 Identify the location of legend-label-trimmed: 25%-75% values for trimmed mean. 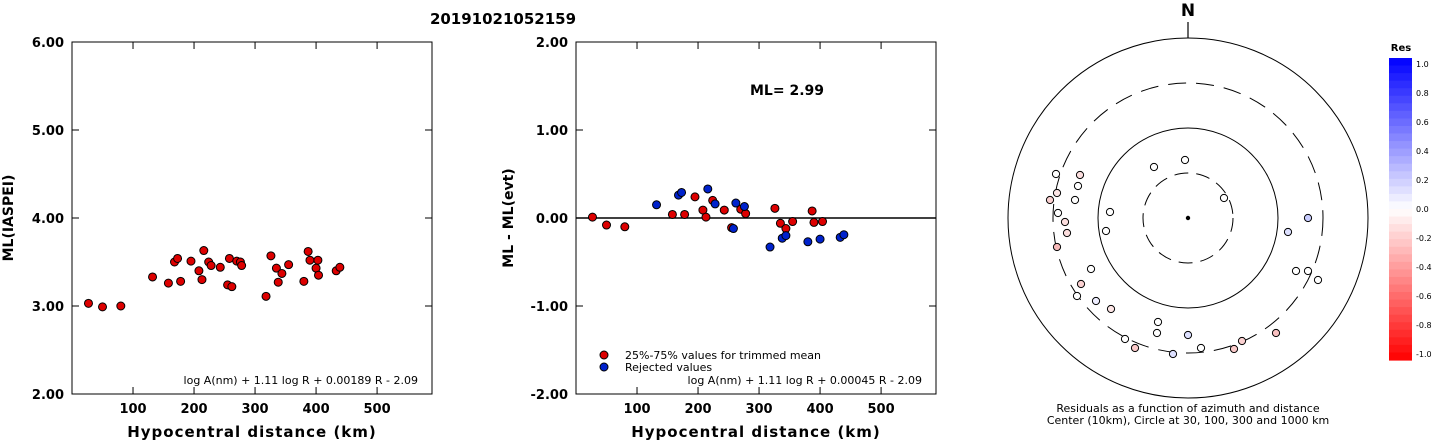
(723, 355).